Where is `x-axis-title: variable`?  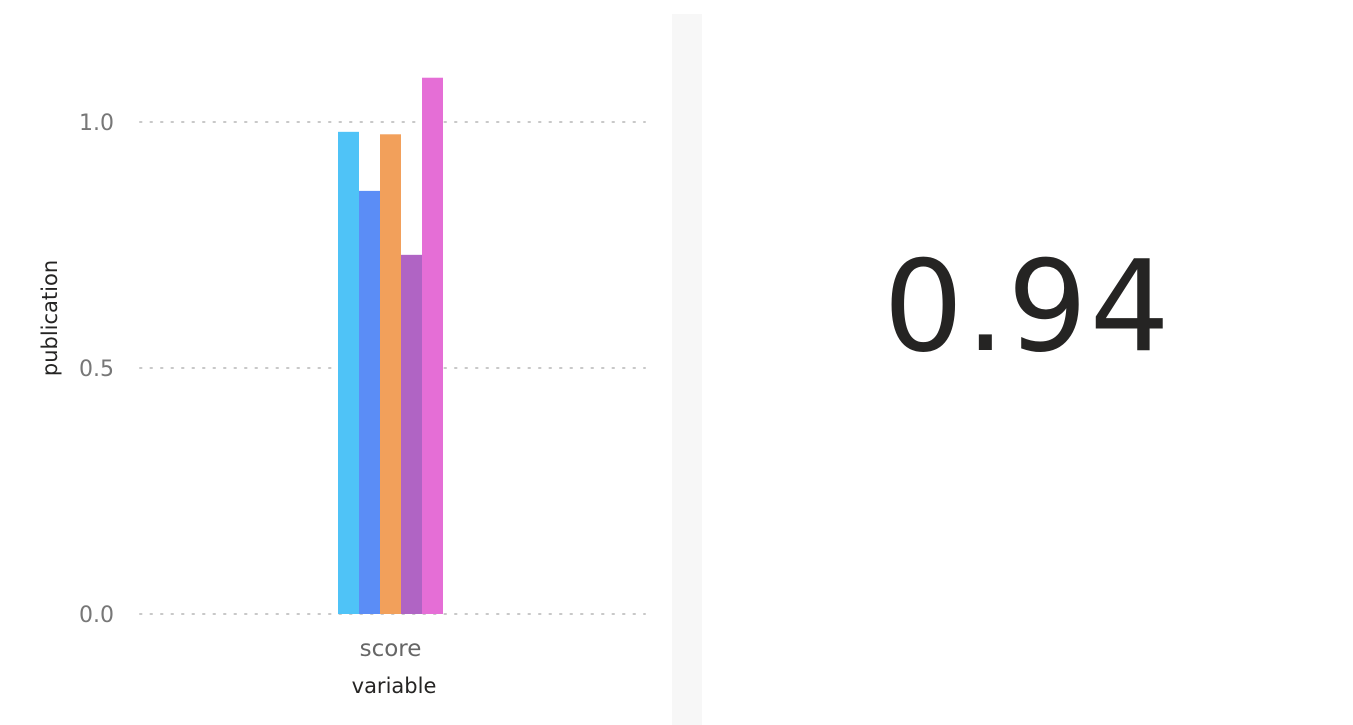 x-axis-title: variable is located at coordinates (394, 686).